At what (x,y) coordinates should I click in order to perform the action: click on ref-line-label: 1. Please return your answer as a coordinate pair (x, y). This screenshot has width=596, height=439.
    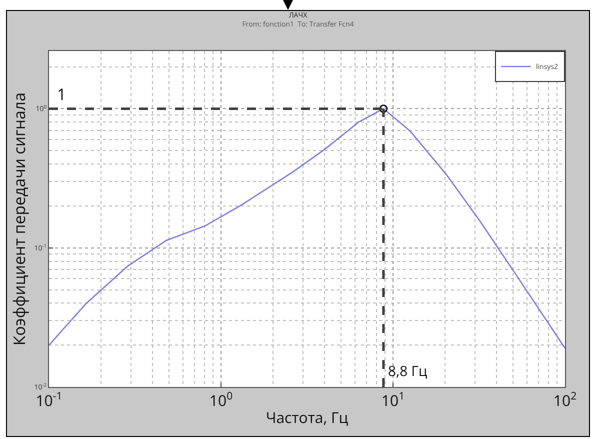
    Looking at the image, I should click on (61, 94).